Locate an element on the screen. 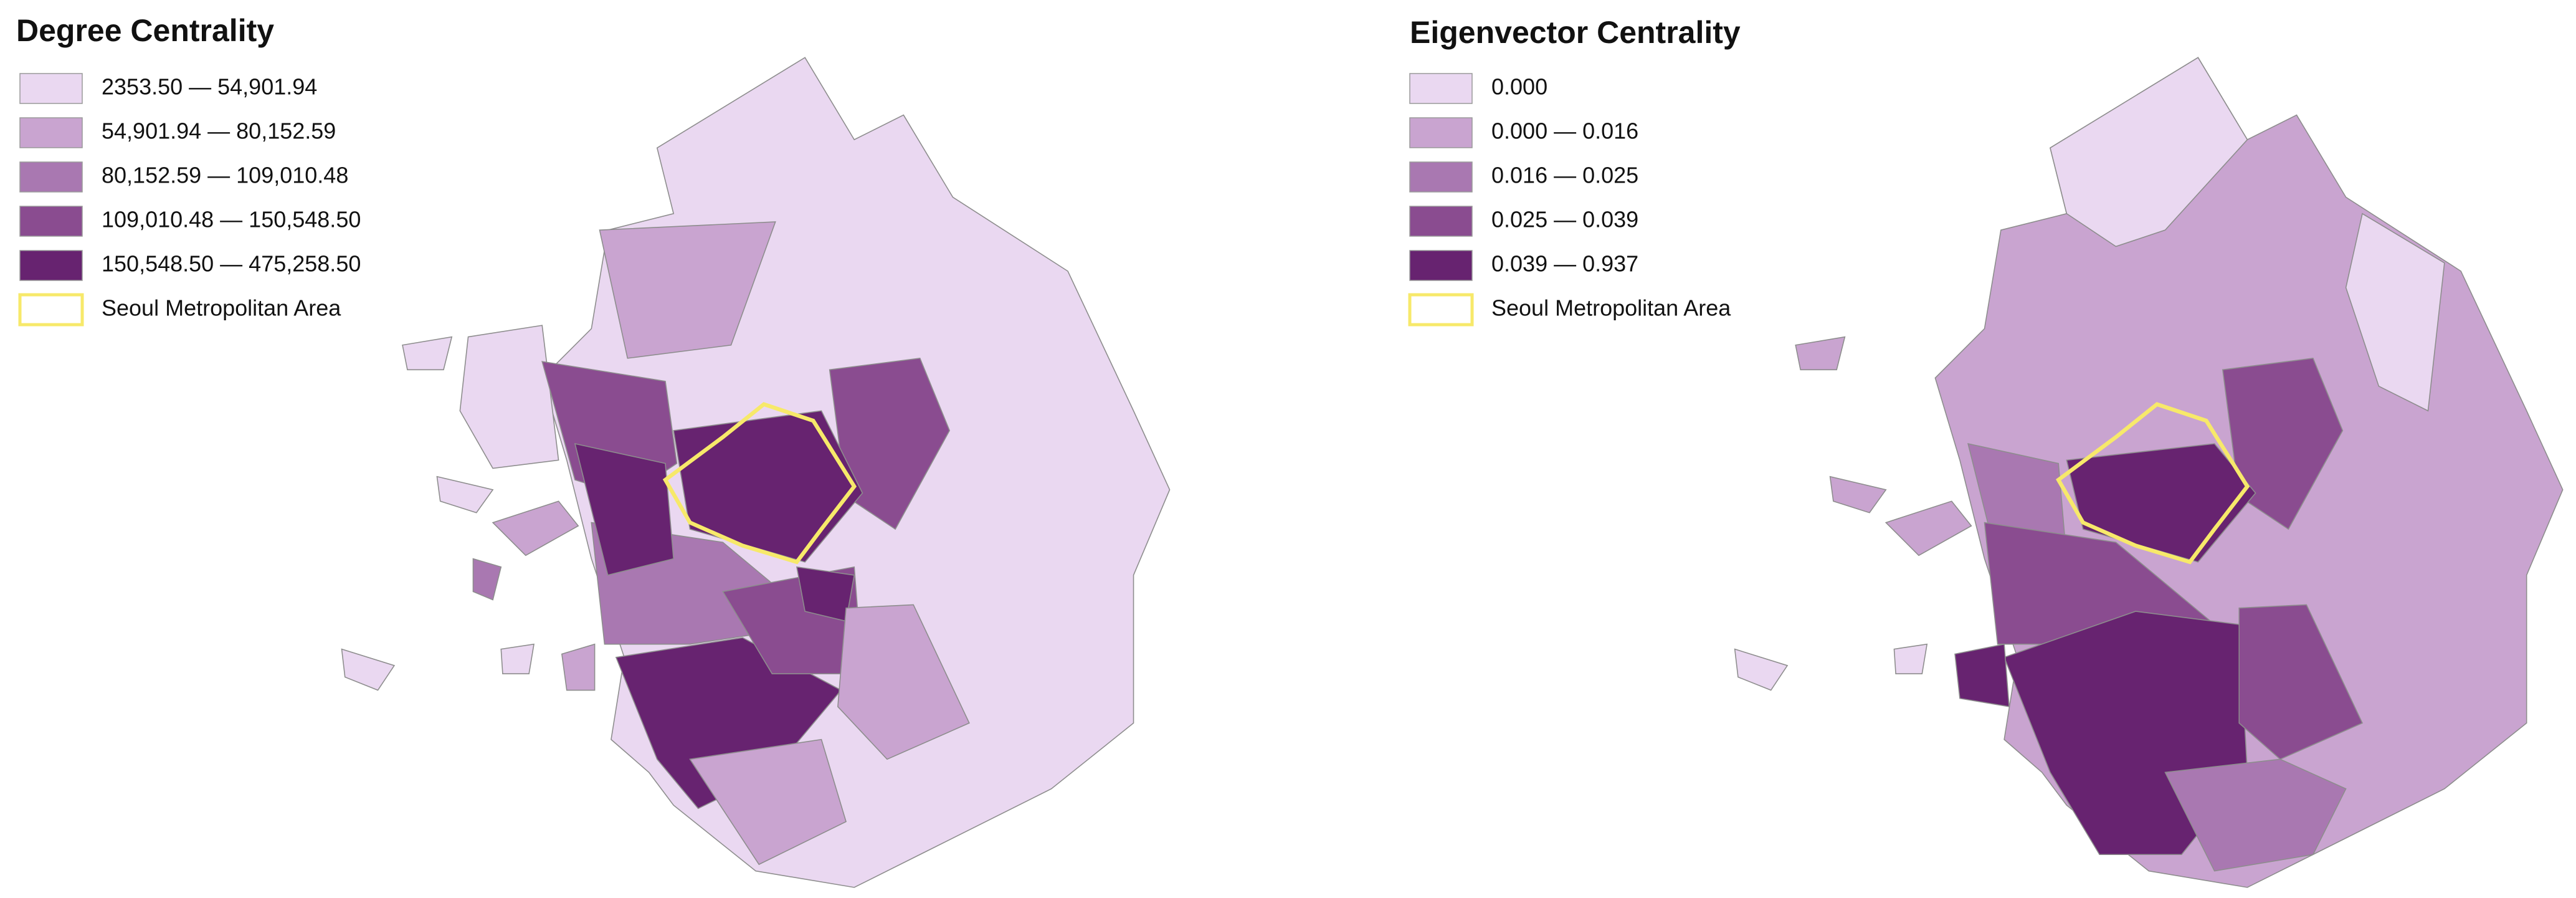 The image size is (2576, 898). map-title: Degree Centrality is located at coordinates (145, 30).